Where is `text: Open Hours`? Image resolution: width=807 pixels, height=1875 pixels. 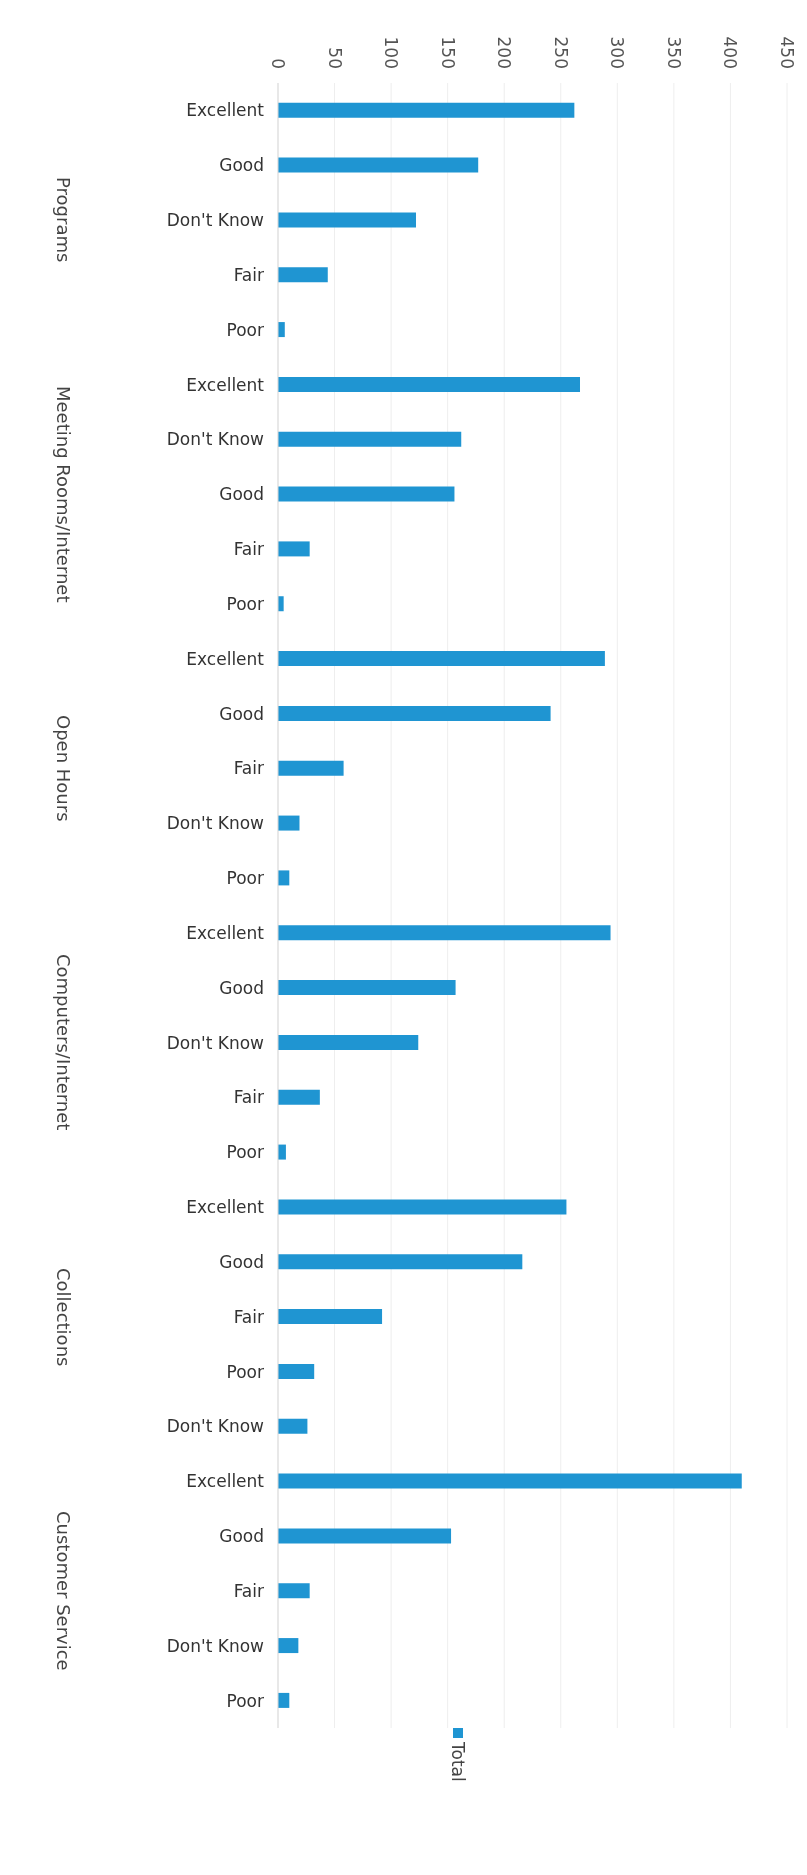
text: Open Hours is located at coordinates (63, 768).